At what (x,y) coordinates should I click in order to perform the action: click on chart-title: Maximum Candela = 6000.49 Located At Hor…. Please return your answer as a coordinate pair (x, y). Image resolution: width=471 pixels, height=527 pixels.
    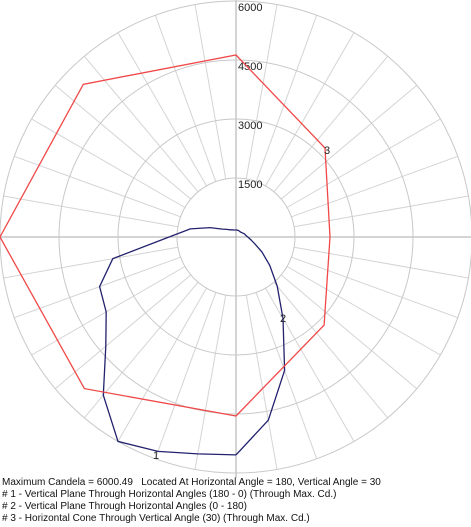
    Looking at the image, I should click on (191, 482).